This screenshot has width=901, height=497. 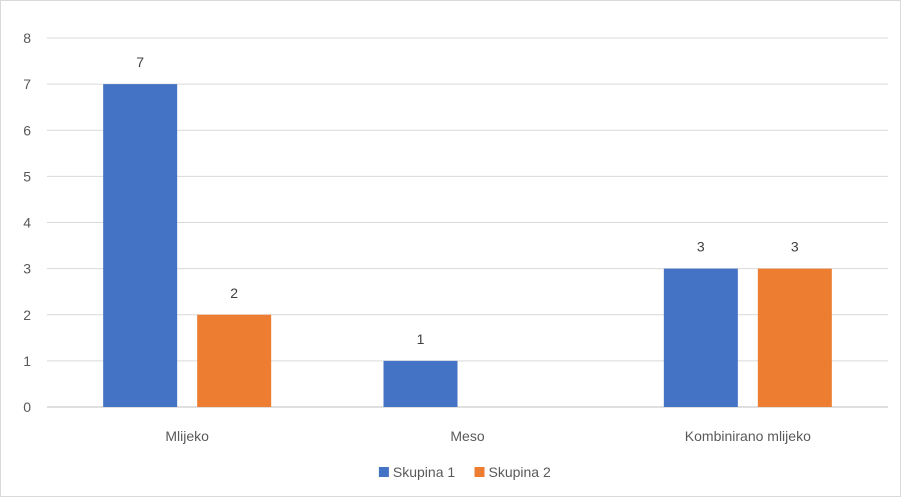 What do you see at coordinates (421, 339) in the screenshot?
I see `data-label: 1` at bounding box center [421, 339].